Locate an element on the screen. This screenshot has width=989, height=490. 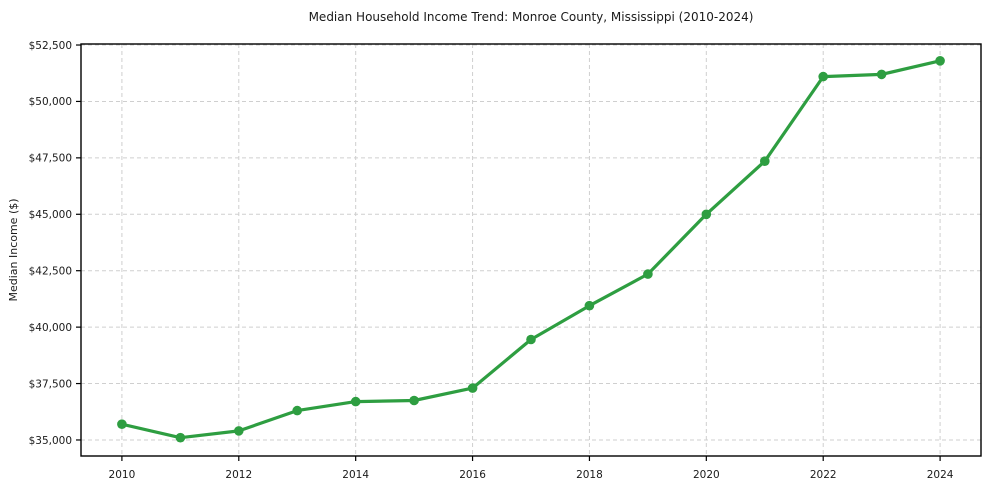
x-tick-label: 2012 is located at coordinates (238, 475).